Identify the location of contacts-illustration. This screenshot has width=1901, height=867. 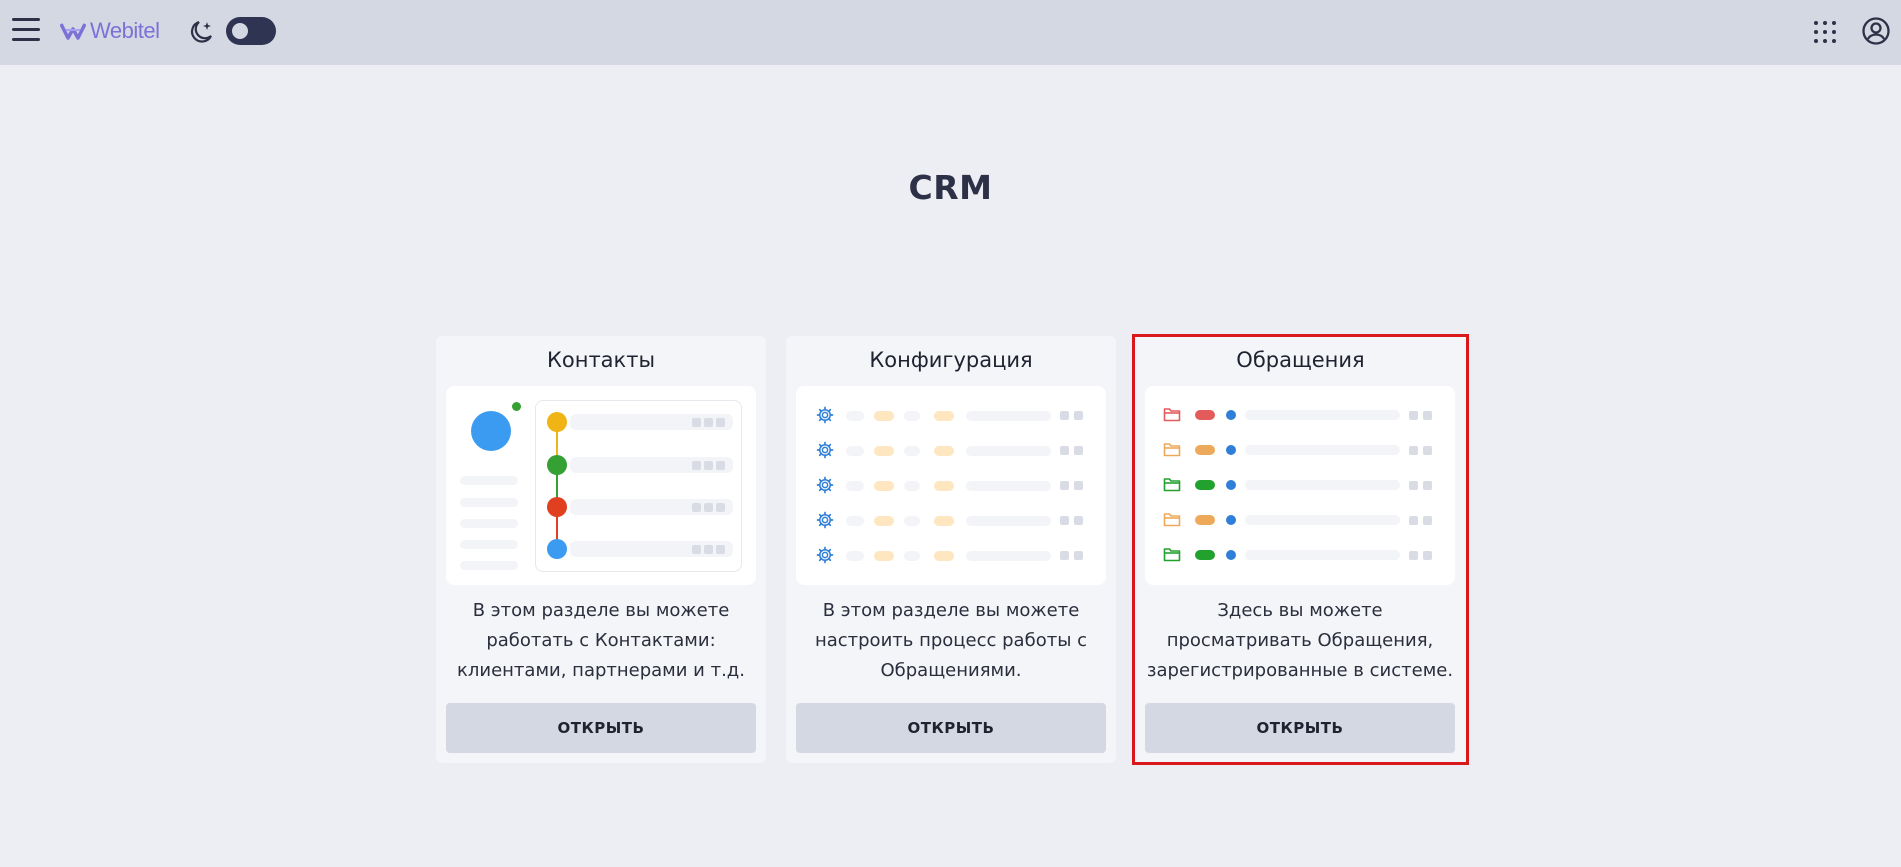
(601, 485).